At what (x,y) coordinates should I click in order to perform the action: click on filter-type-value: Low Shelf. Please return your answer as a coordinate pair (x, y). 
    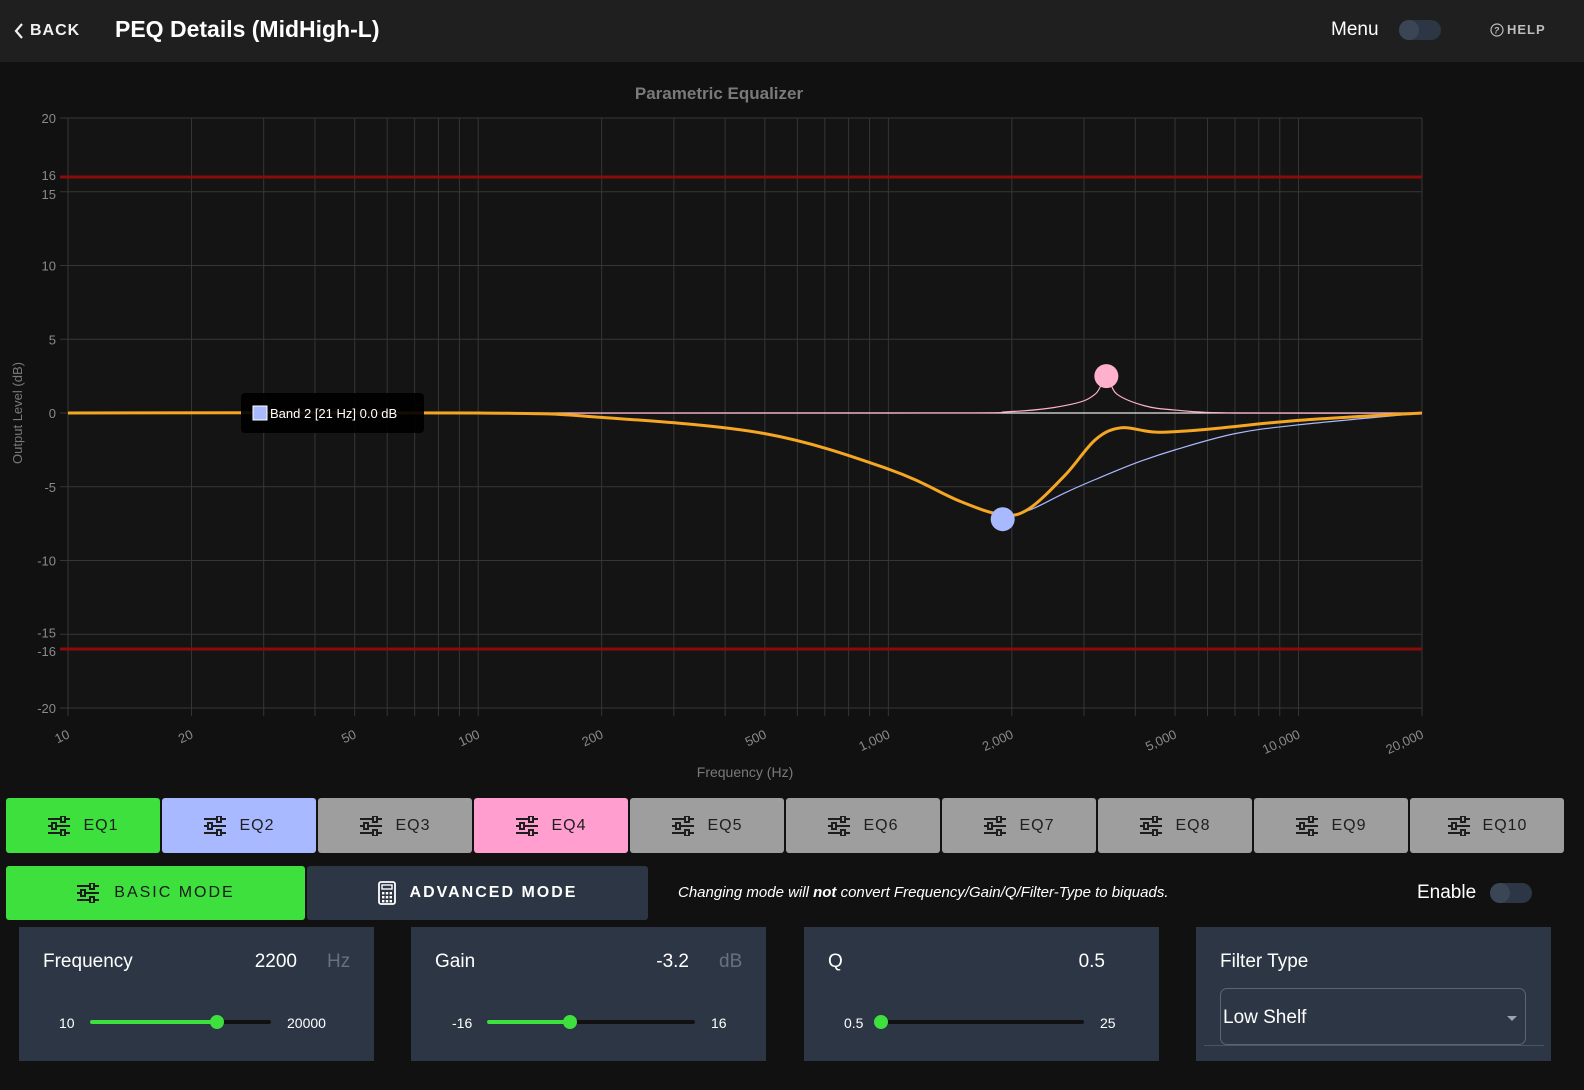
    Looking at the image, I should click on (1265, 1017).